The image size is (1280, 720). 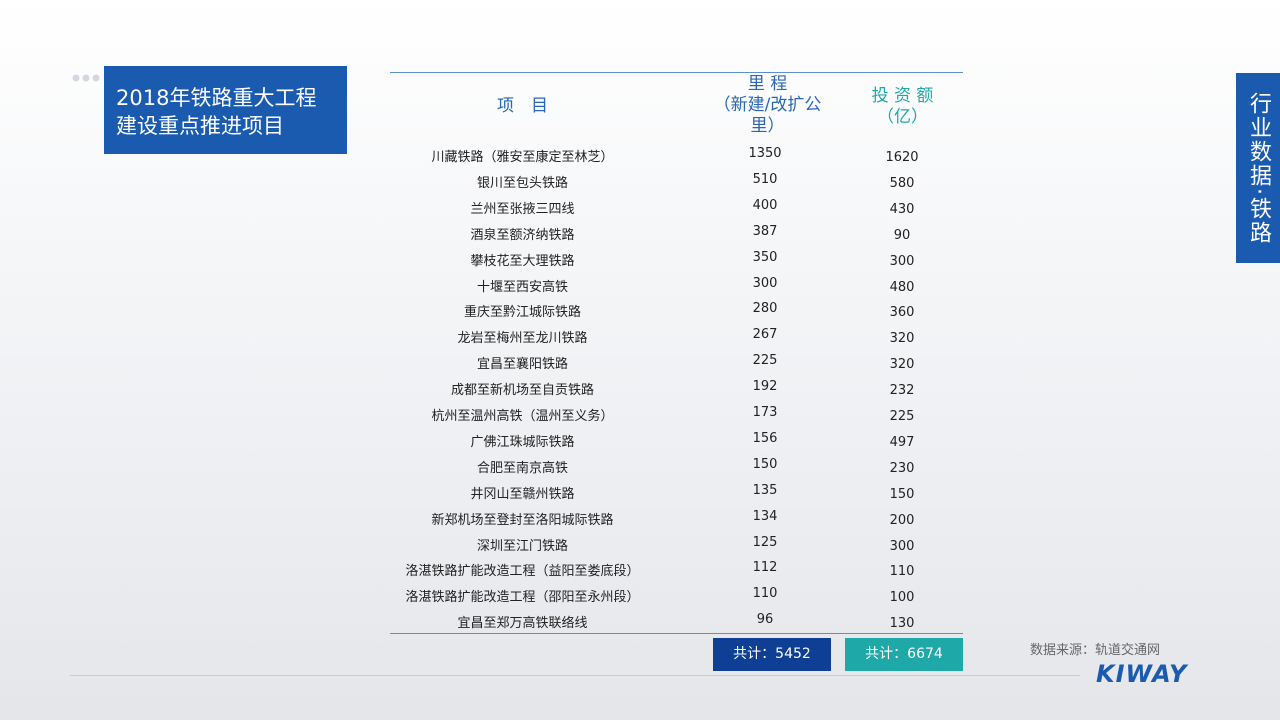 I want to click on mileage: 510, so click(x=765, y=179).